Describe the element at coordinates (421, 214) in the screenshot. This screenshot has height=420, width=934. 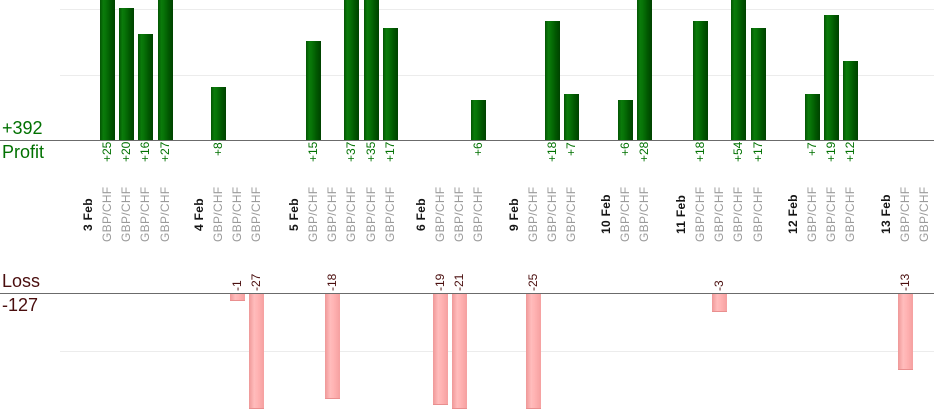
I see `date-label: 6 Feb` at that location.